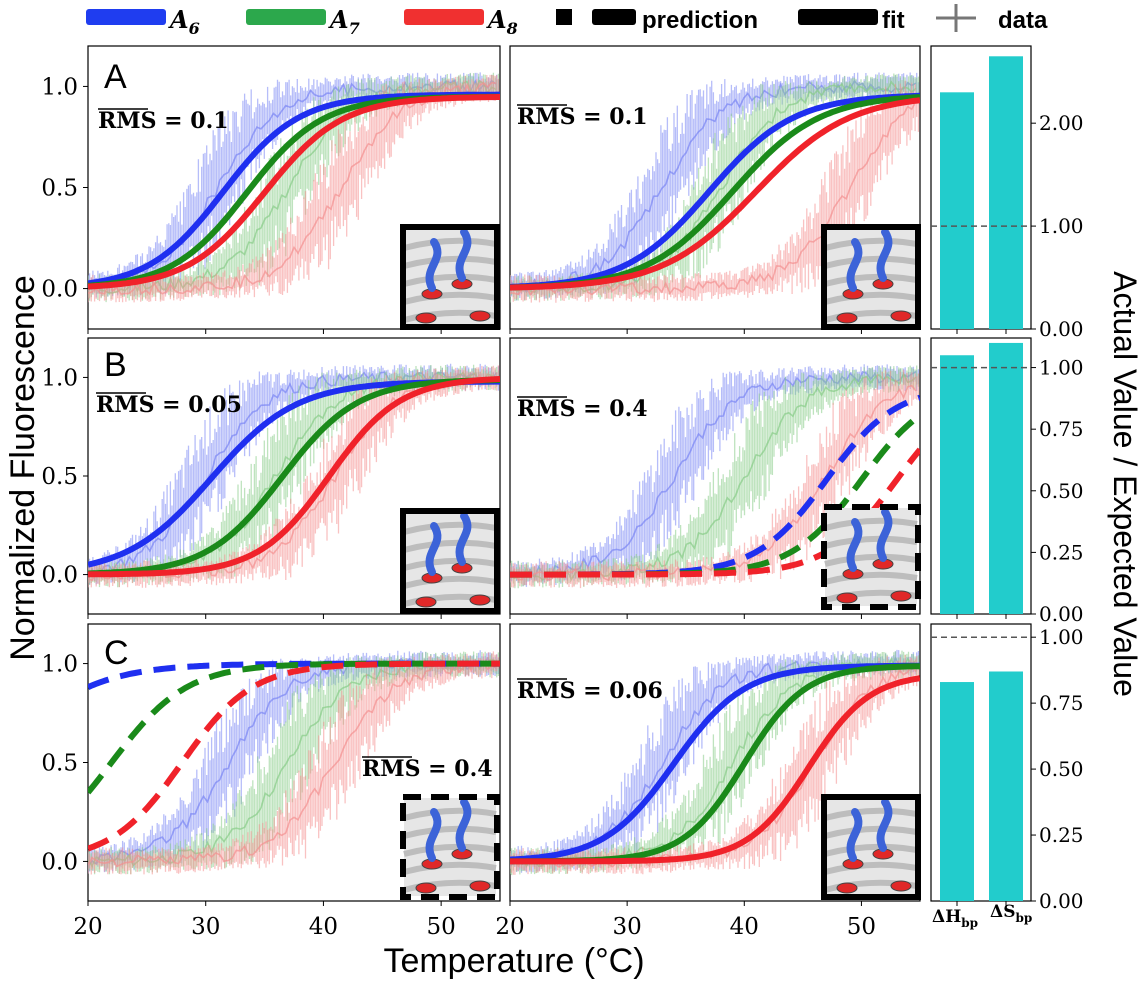 Image resolution: width=1138 pixels, height=986 pixels. Describe the element at coordinates (163, 121) in the screenshot. I see `rms-label: RMS = 0.1` at that location.